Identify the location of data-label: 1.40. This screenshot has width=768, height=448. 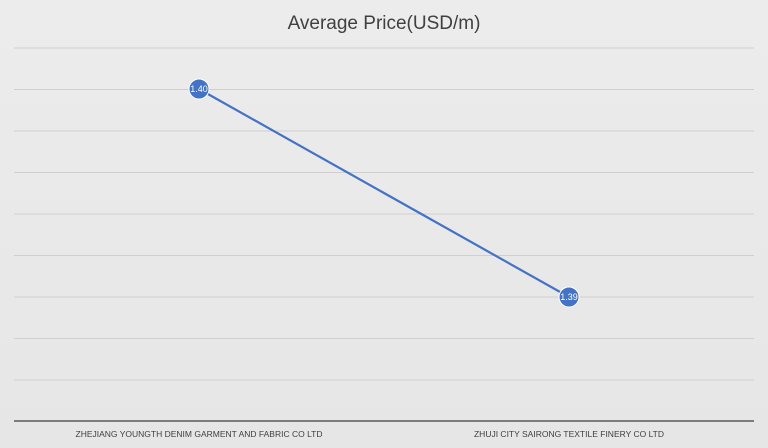
(199, 89).